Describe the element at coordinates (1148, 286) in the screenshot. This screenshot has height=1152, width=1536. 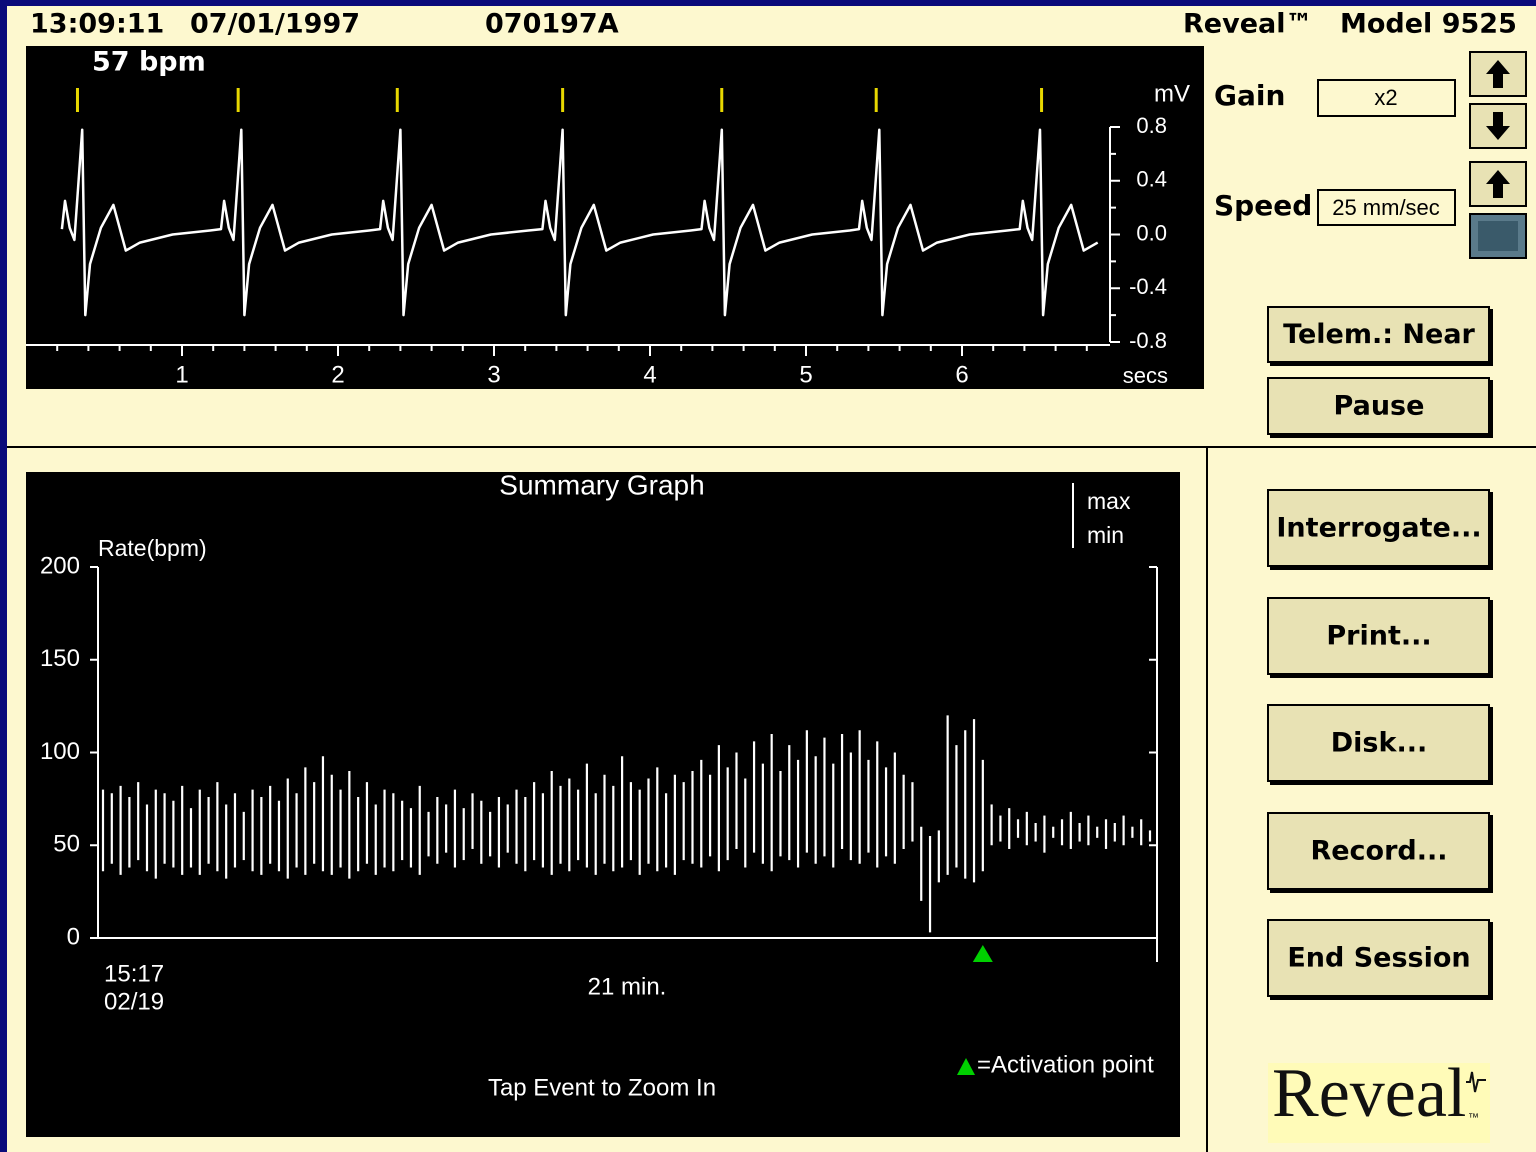
I see `y-tick-label: -0.4` at that location.